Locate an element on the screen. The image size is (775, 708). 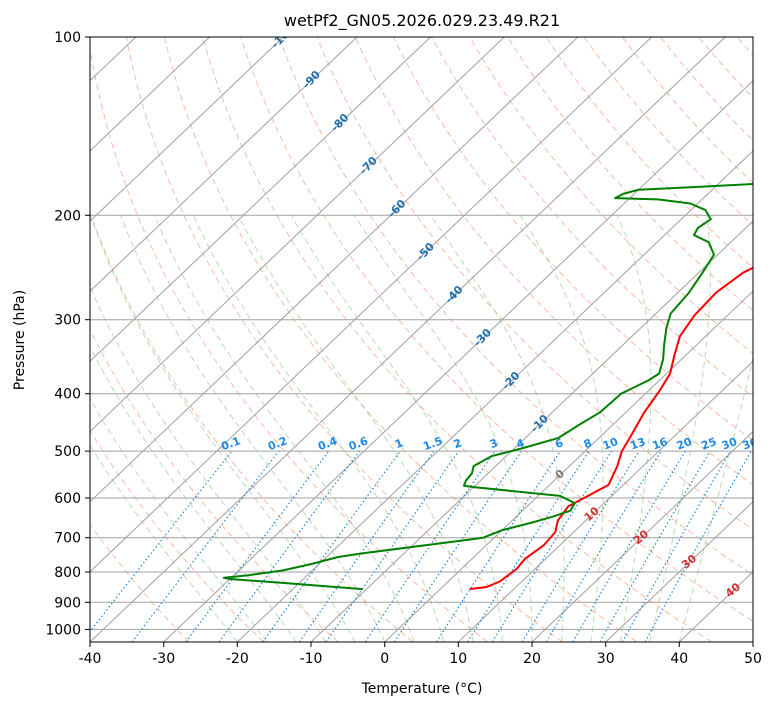
mixing-ratio-label: 3 is located at coordinates (494, 443).